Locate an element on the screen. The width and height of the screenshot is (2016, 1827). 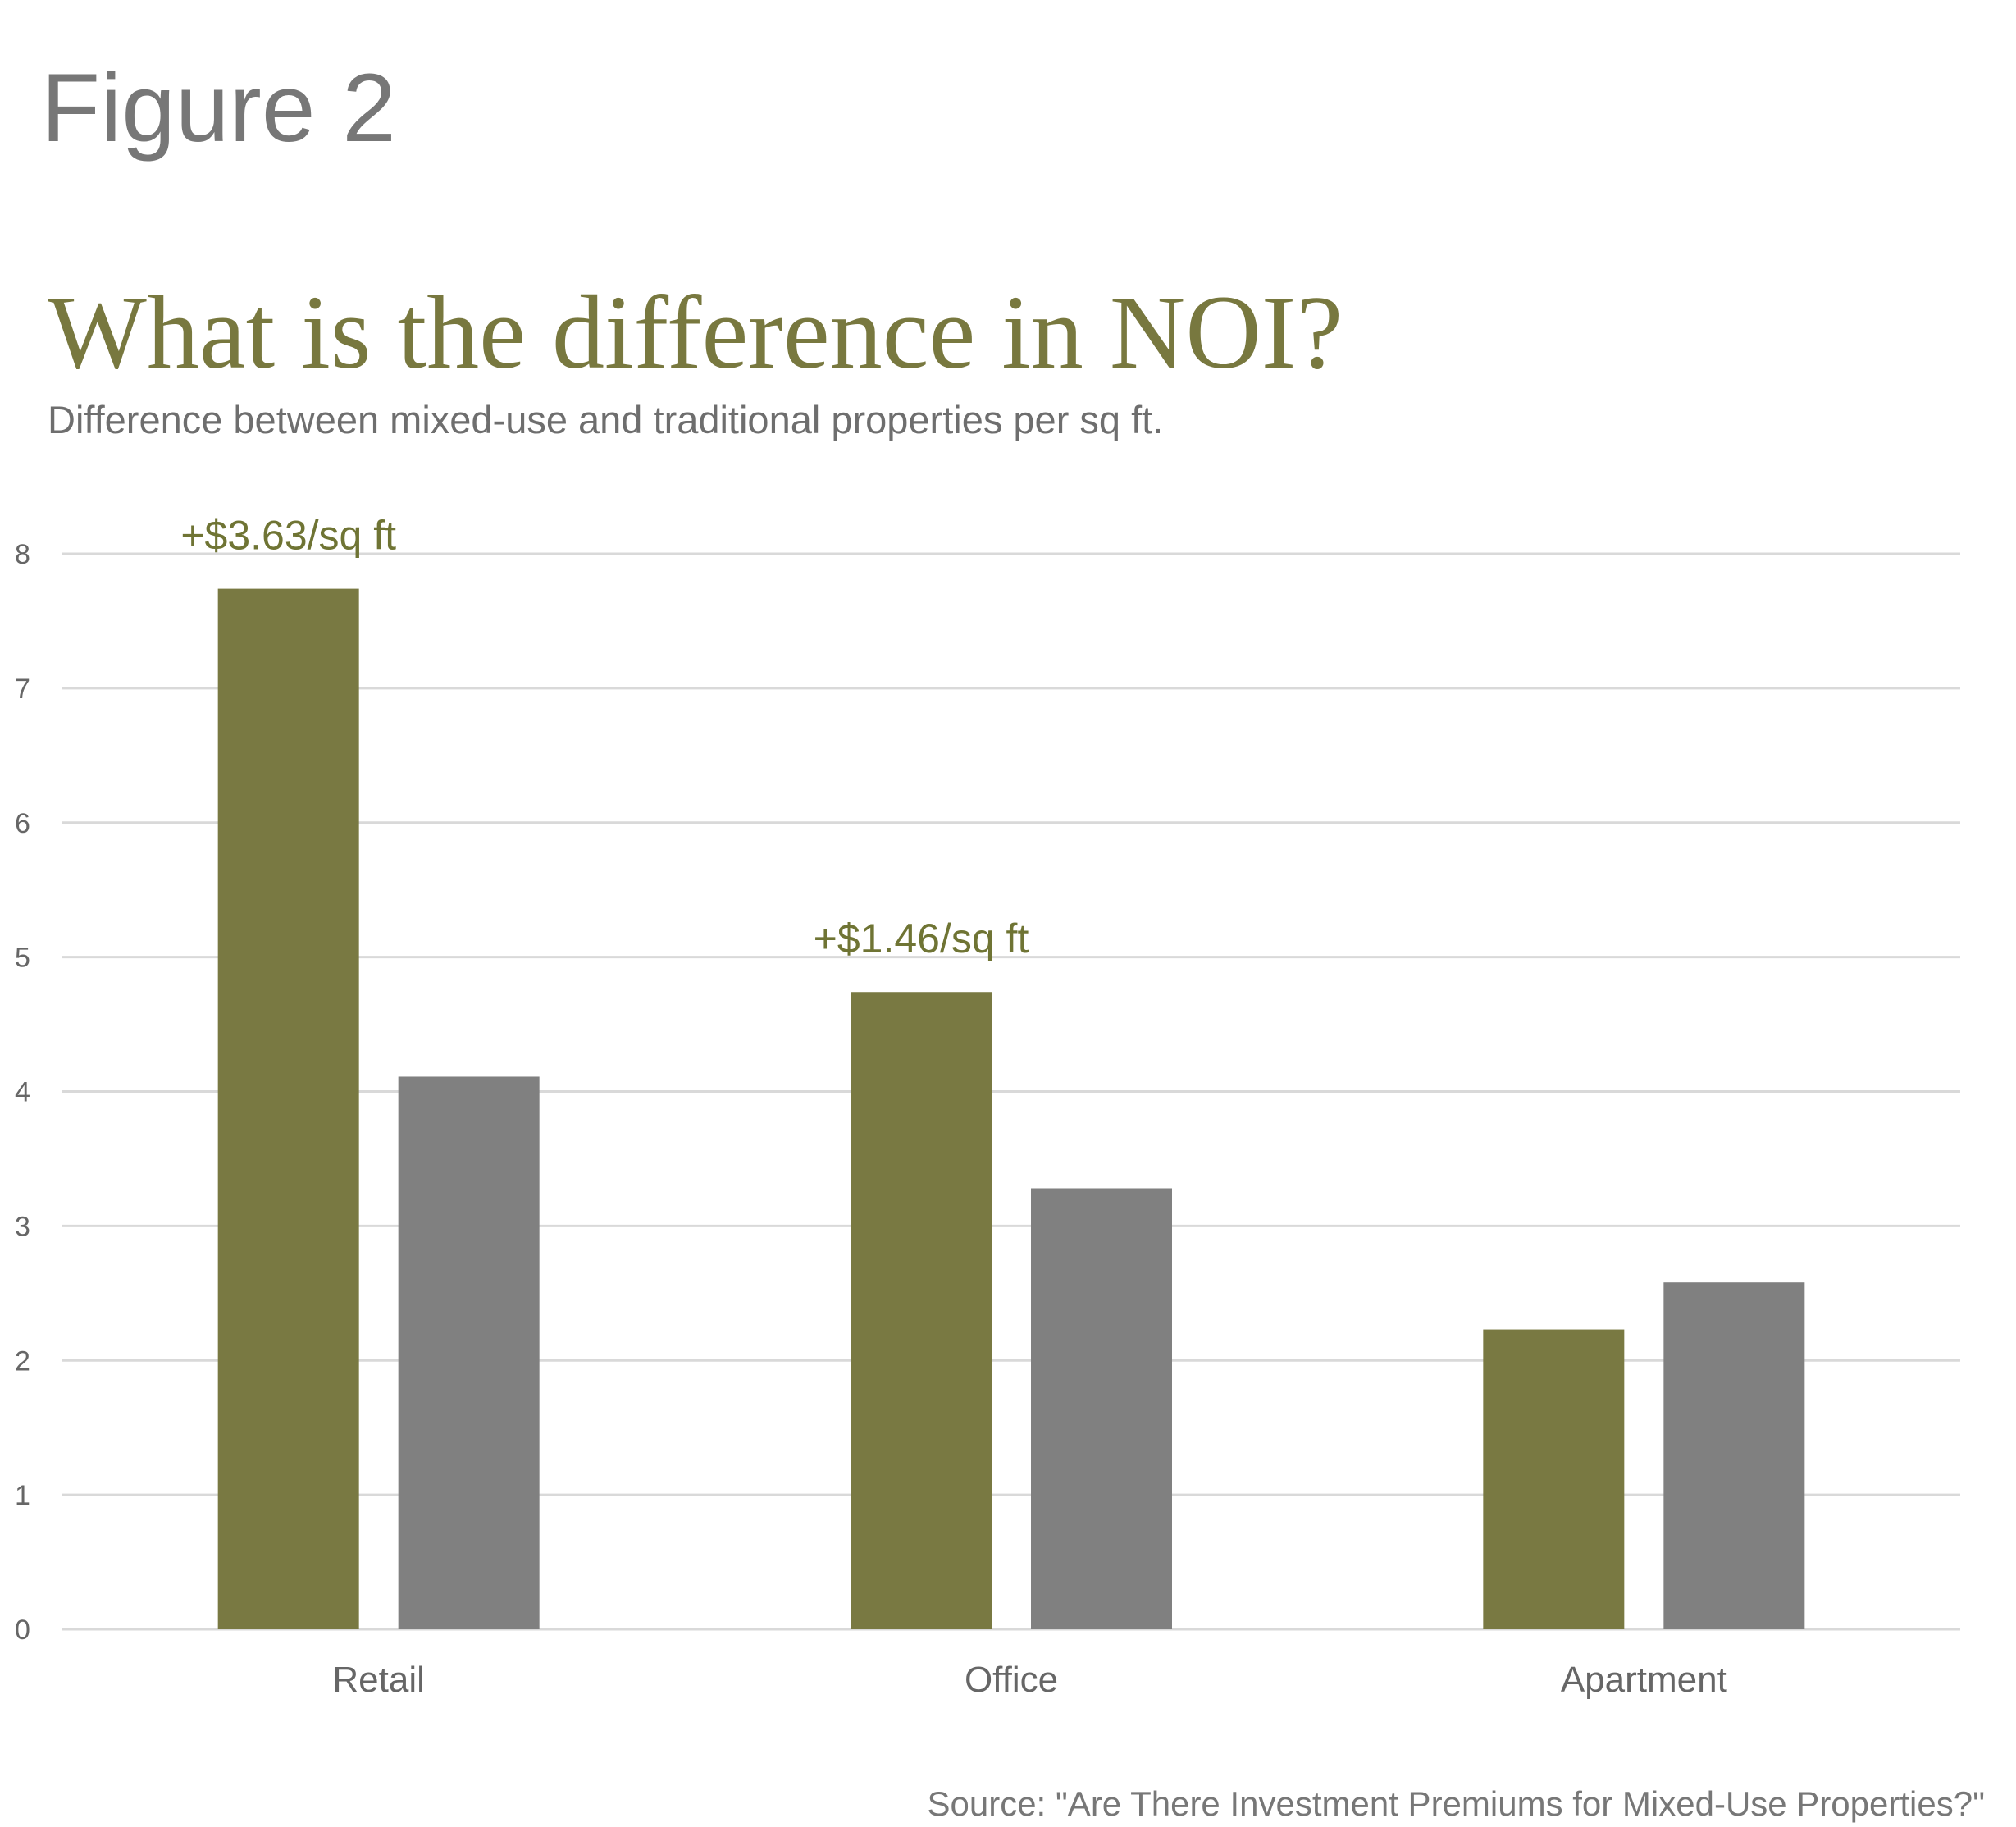
y-tick-label: 4 is located at coordinates (22, 1092).